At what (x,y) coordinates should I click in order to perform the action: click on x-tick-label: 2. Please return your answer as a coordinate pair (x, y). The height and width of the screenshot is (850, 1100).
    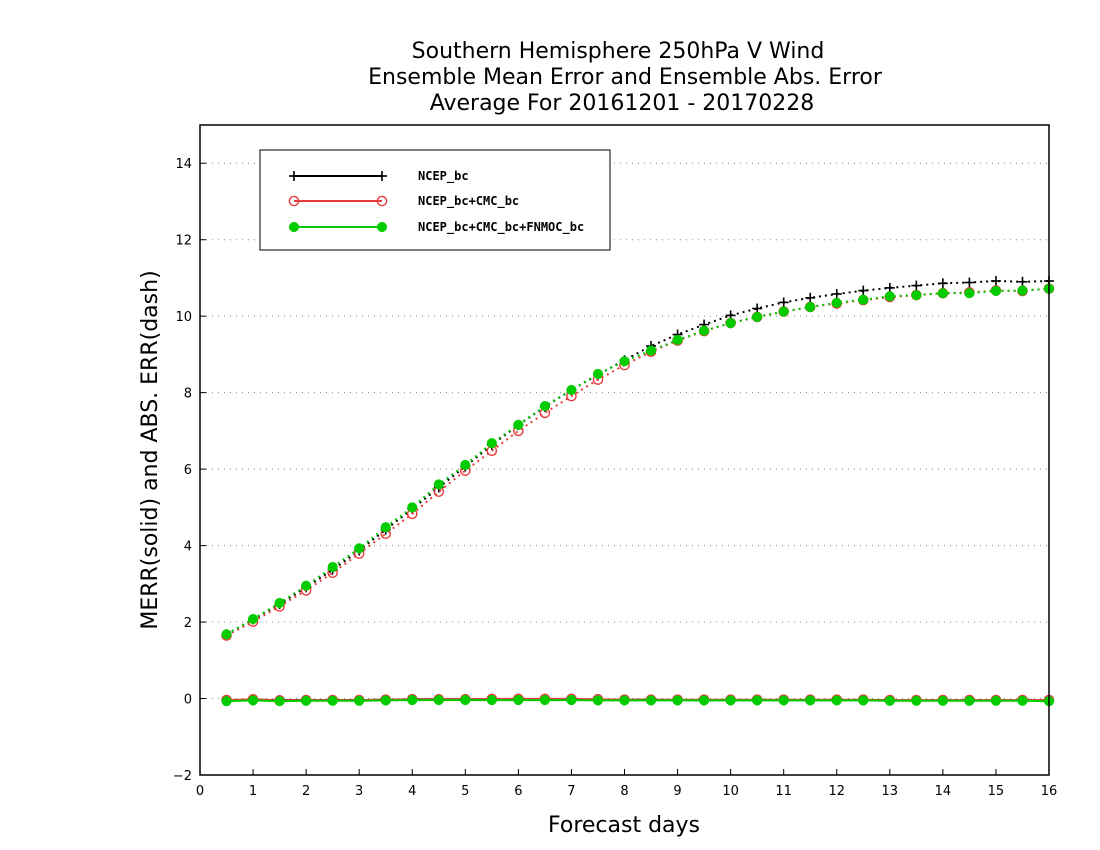
    Looking at the image, I should click on (306, 791).